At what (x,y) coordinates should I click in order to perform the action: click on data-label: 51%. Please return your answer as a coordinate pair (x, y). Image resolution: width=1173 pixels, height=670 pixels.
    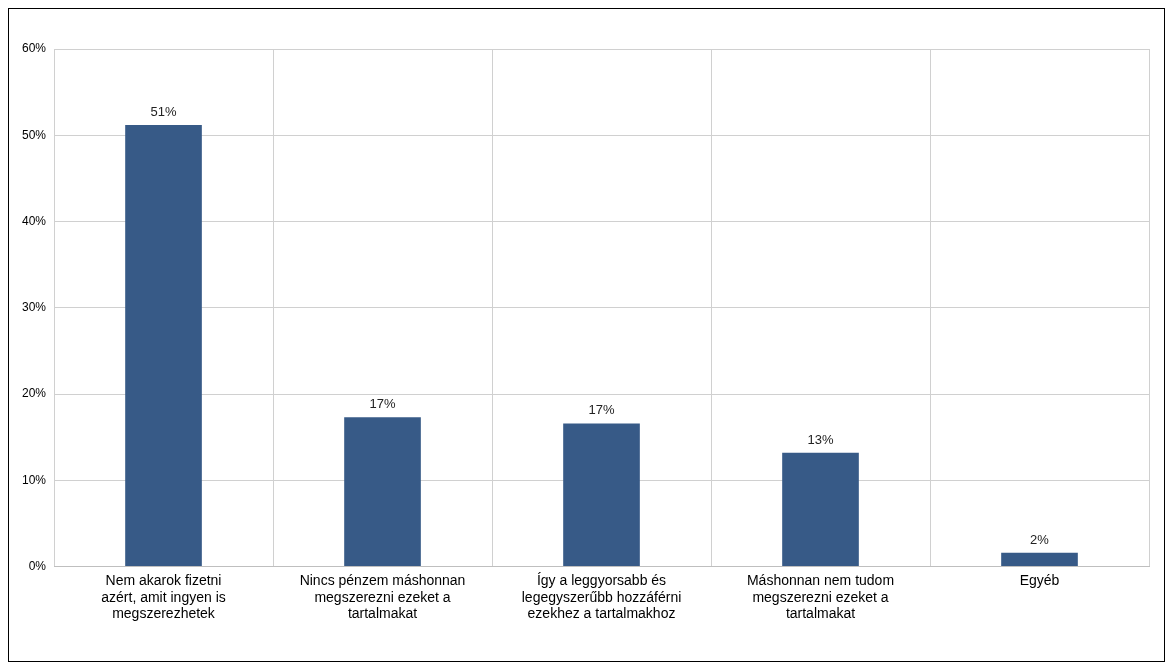
    Looking at the image, I should click on (163, 111).